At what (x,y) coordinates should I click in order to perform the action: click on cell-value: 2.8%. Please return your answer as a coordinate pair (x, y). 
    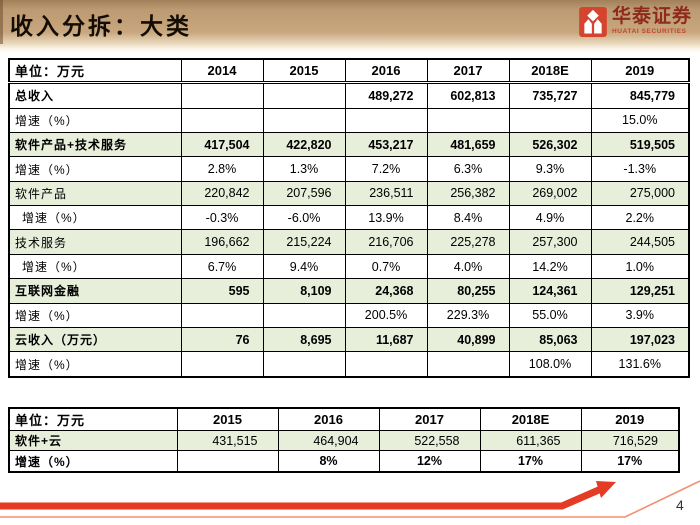
    Looking at the image, I should click on (222, 169).